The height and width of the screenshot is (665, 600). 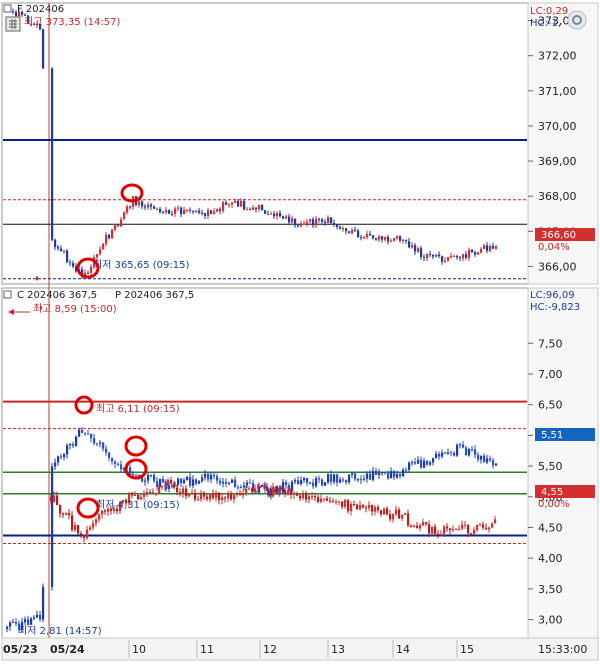 I want to click on call-current-price: 5,51, so click(x=552, y=435).